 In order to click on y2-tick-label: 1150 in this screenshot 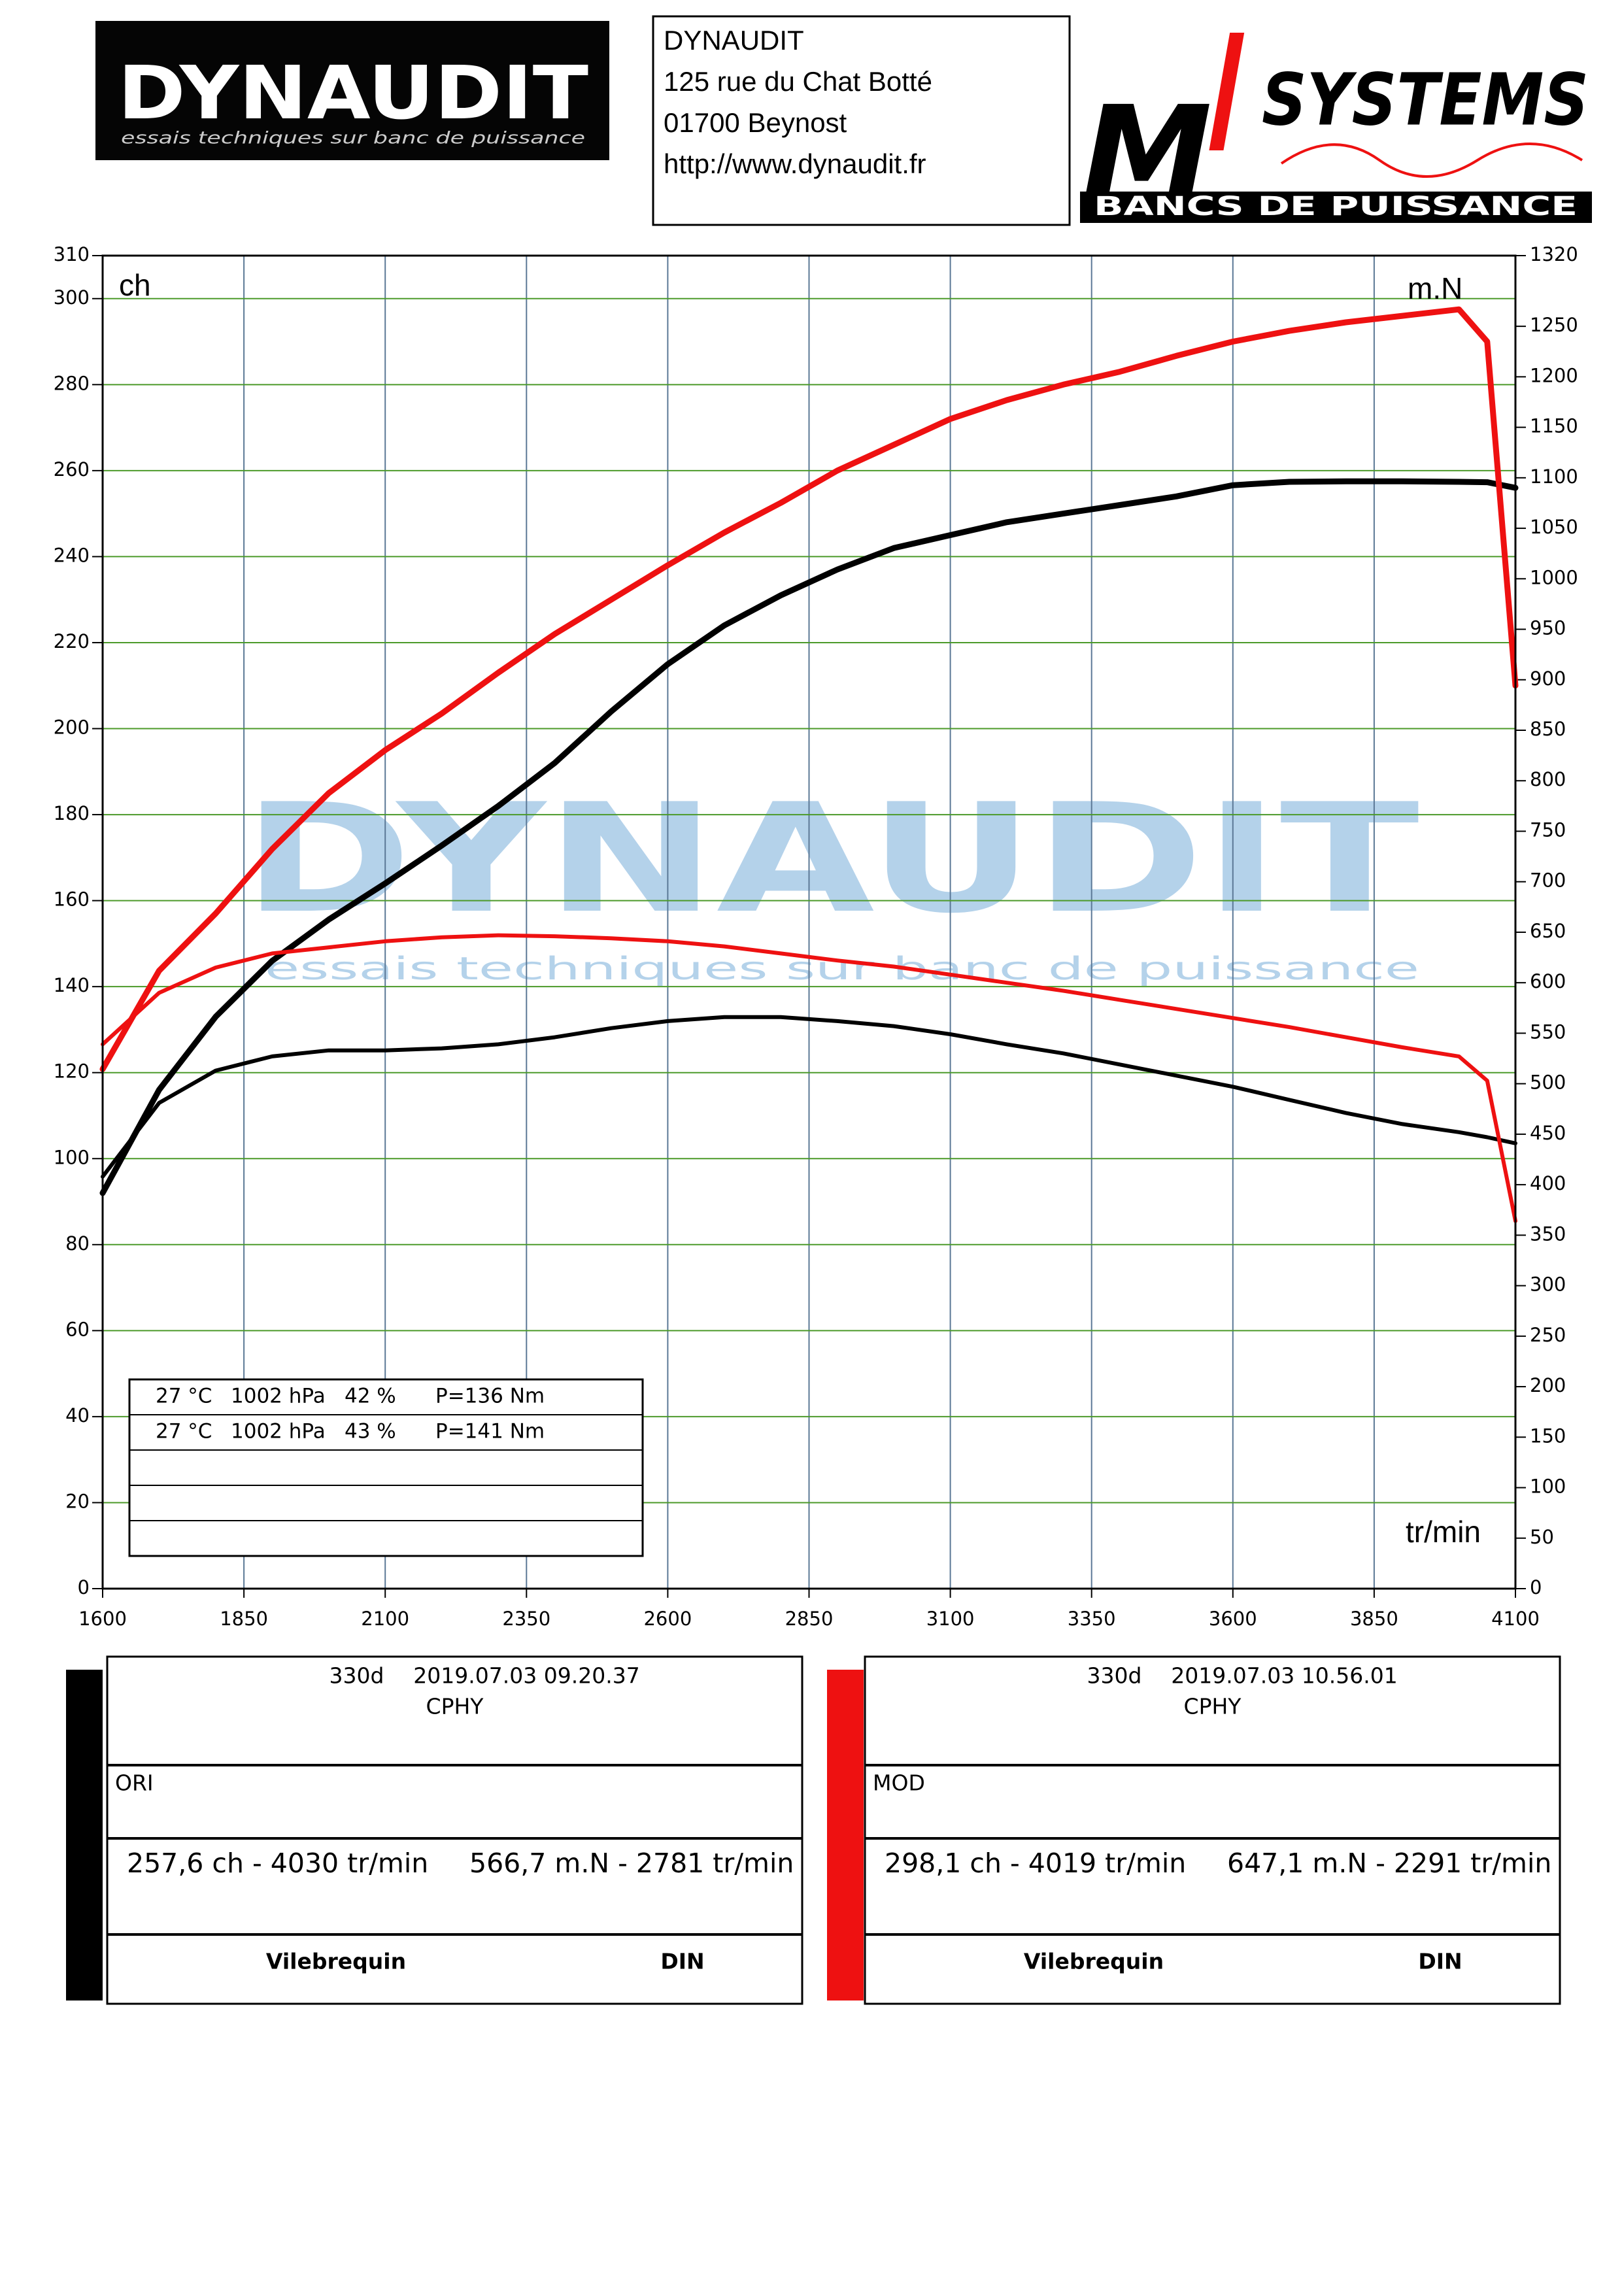, I will do `click(1554, 426)`.